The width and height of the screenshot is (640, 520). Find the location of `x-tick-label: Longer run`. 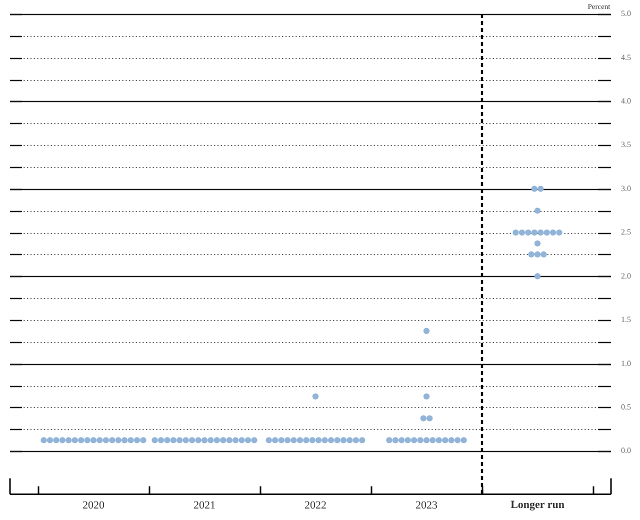

x-tick-label: Longer run is located at coordinates (537, 505).